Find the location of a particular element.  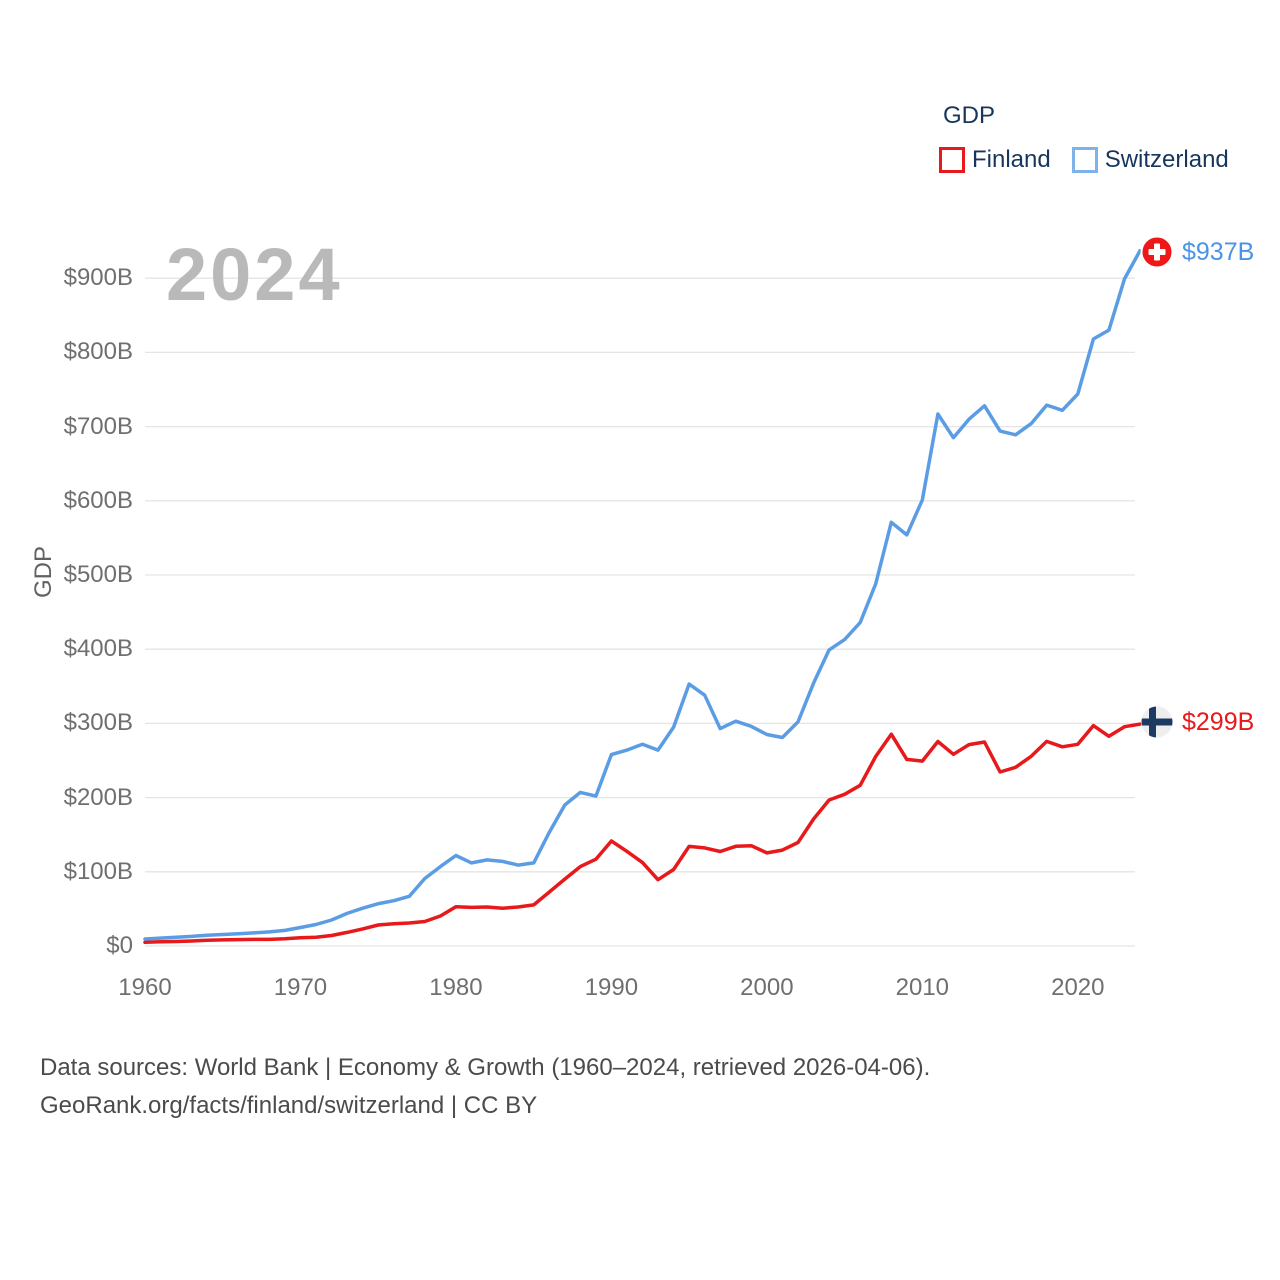

y-tick-label: $100B is located at coordinates (98, 871).